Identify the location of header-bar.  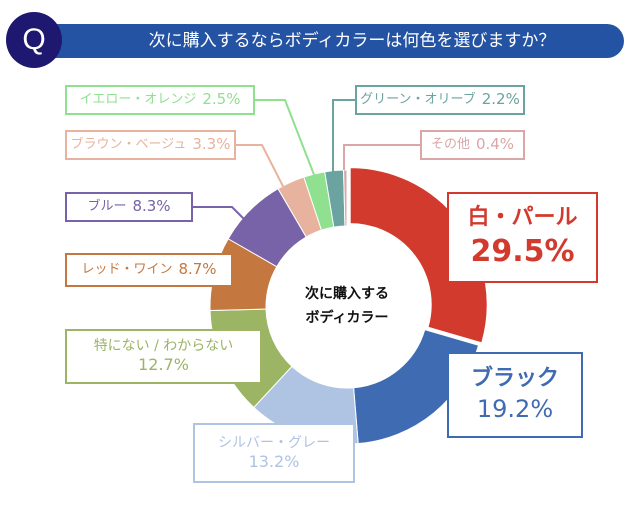
(324, 41).